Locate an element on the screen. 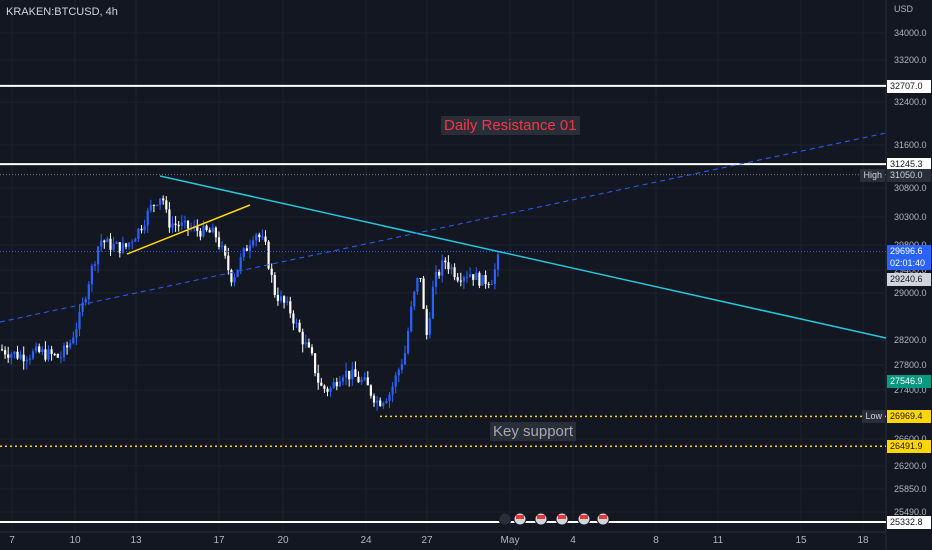 This screenshot has height=550, width=932. price-label-3: 27546.9 is located at coordinates (909, 381).